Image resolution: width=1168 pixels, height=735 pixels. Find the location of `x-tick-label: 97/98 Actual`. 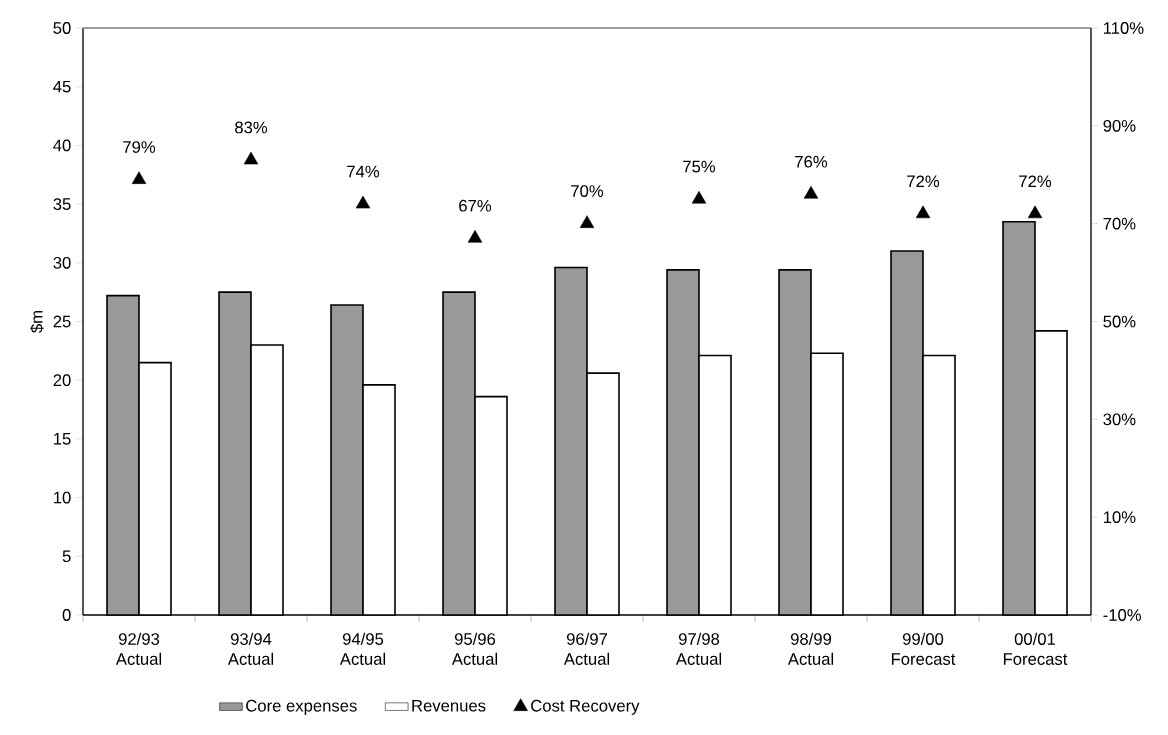

x-tick-label: 97/98 Actual is located at coordinates (698, 648).